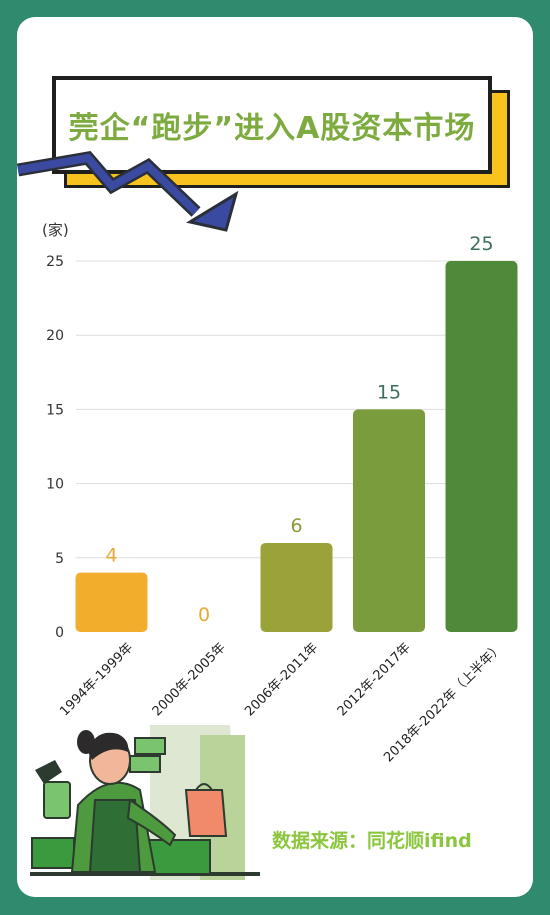  What do you see at coordinates (481, 244) in the screenshot?
I see `bar-value-label: 25` at bounding box center [481, 244].